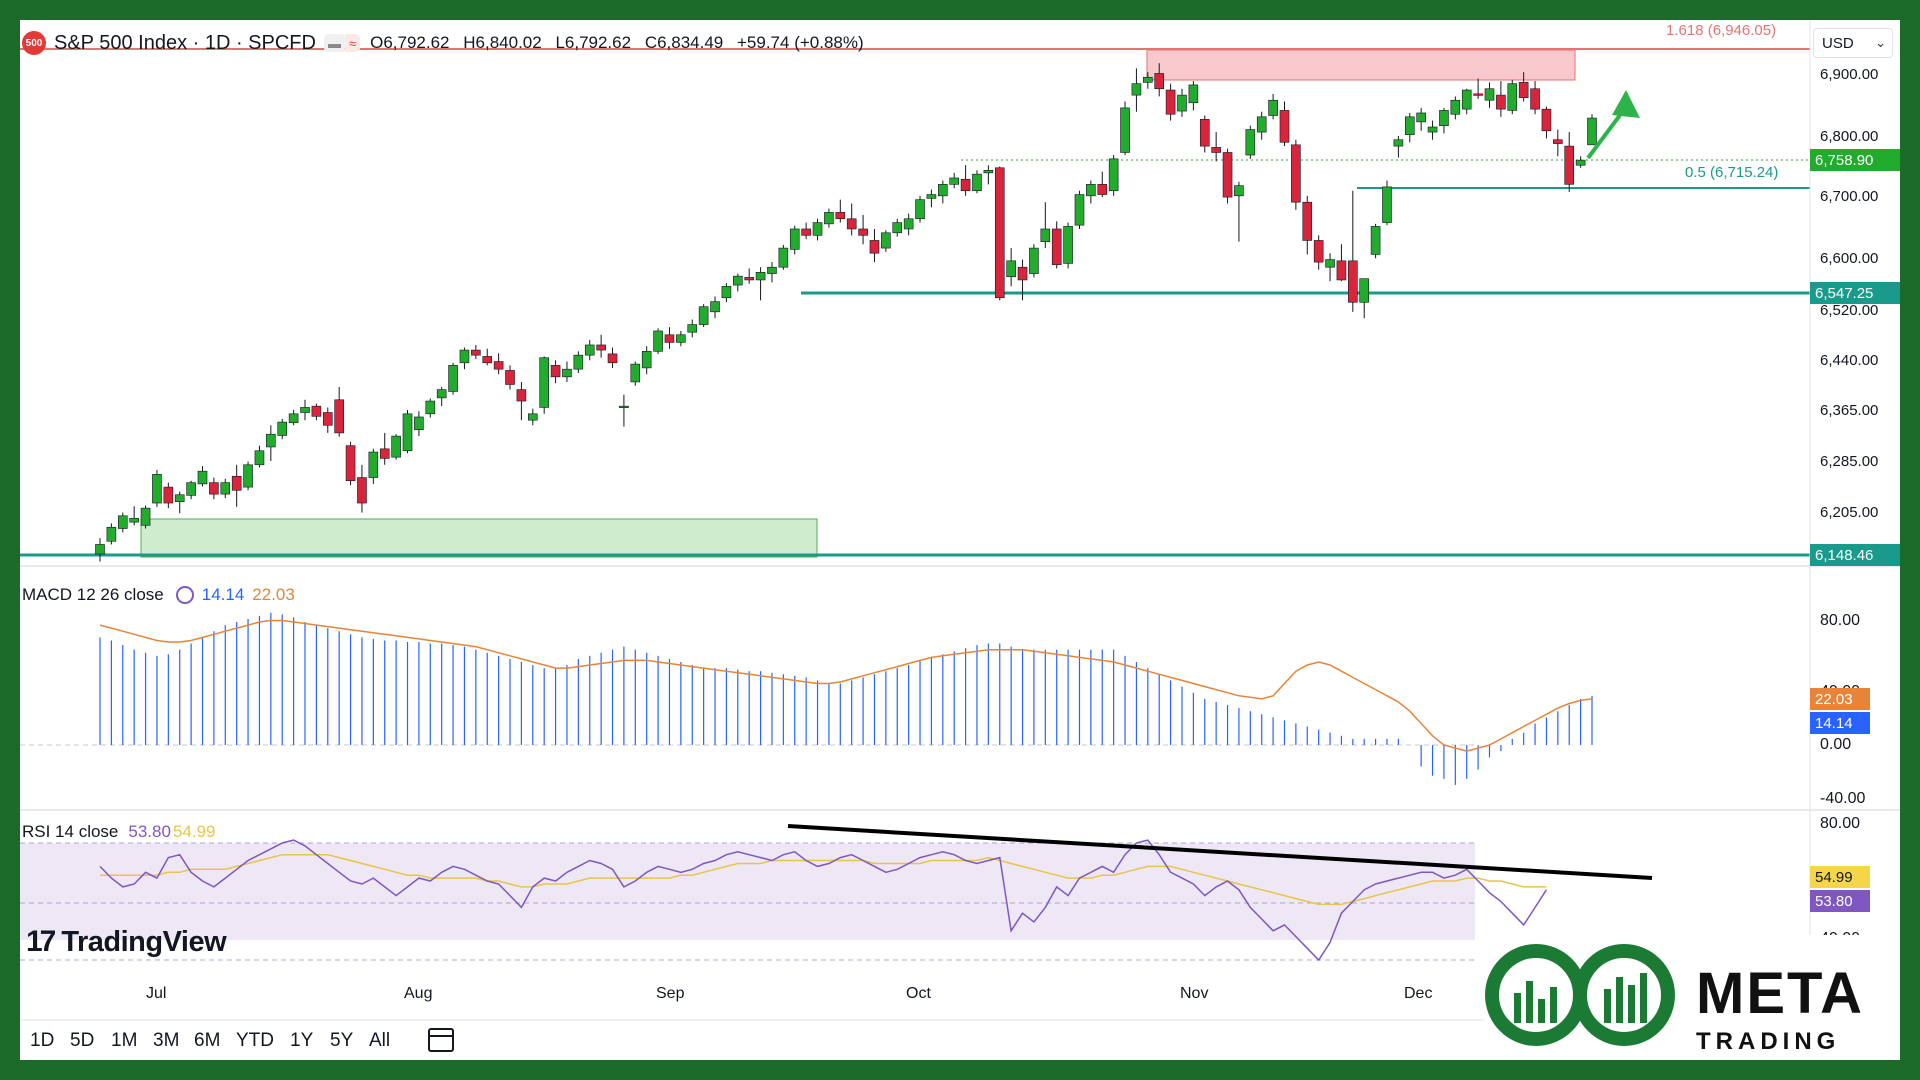 The image size is (1920, 1080). Describe the element at coordinates (93, 594) in the screenshot. I see `macd-title: MACD 12 26 close` at that location.